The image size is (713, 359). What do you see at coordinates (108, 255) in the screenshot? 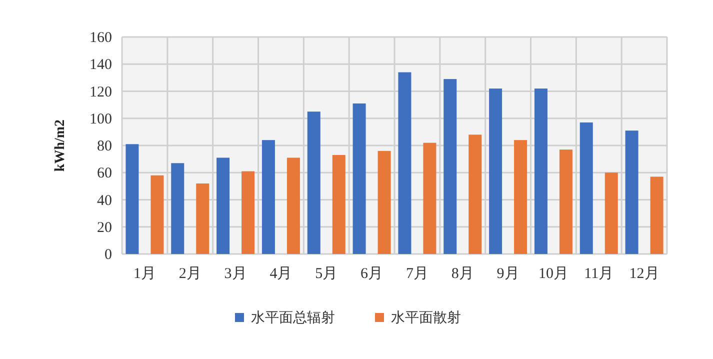
I see `y-tick-label: 0` at bounding box center [108, 255].